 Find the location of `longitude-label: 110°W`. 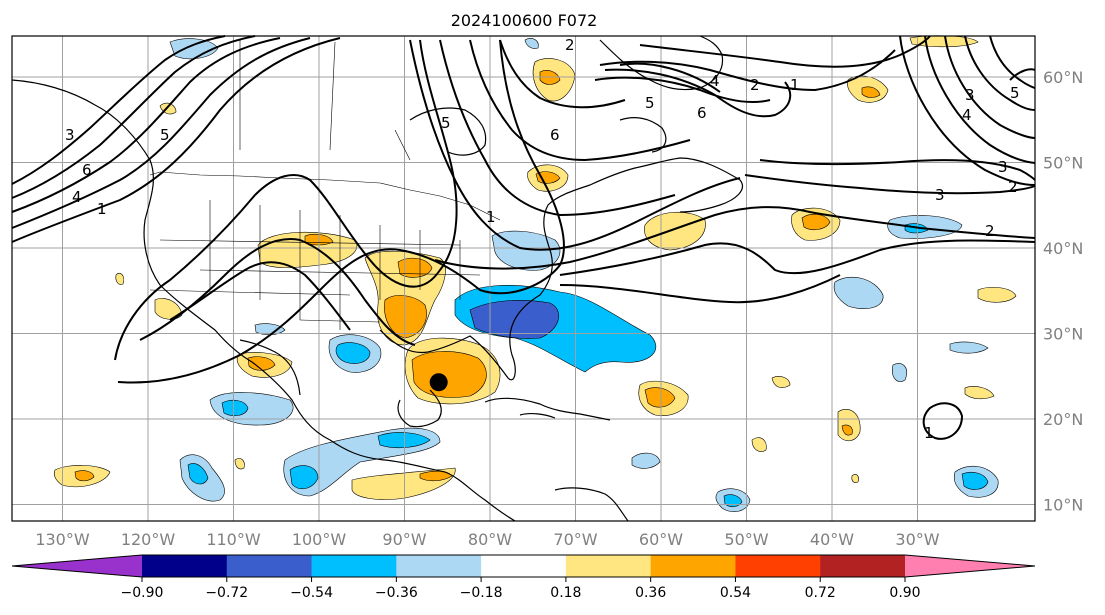

longitude-label: 110°W is located at coordinates (233, 539).